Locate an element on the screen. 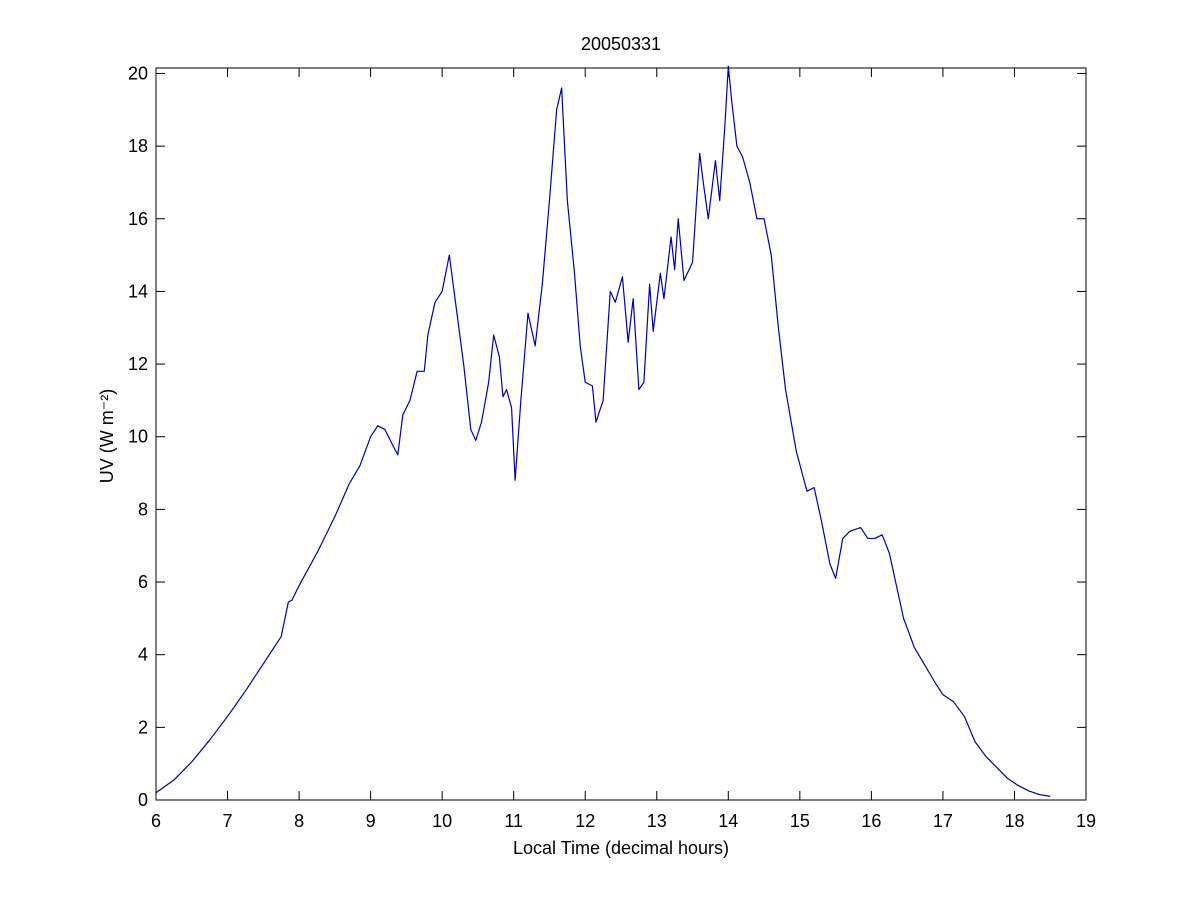 The image size is (1200, 900). y-tick-label: 6 is located at coordinates (143, 582).